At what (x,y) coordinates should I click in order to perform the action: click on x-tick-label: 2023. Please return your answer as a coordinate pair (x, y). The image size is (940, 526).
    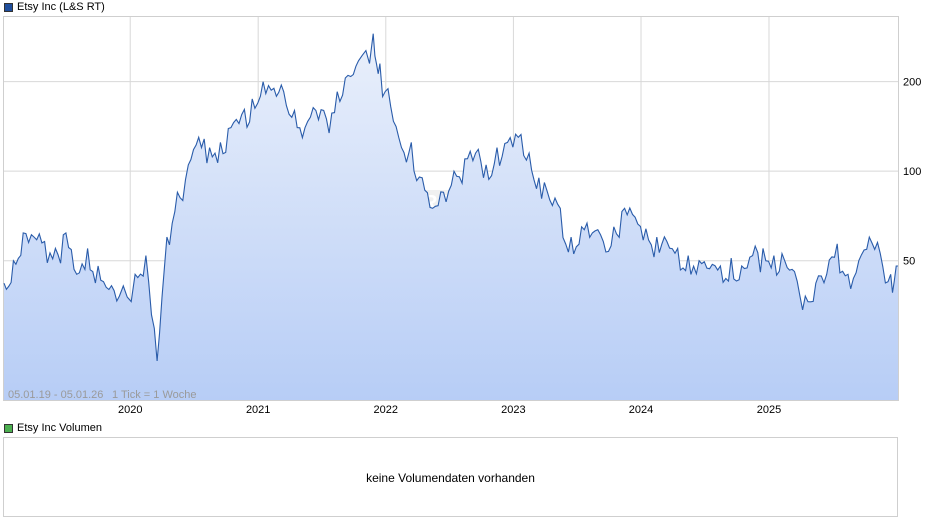
    Looking at the image, I should click on (513, 410).